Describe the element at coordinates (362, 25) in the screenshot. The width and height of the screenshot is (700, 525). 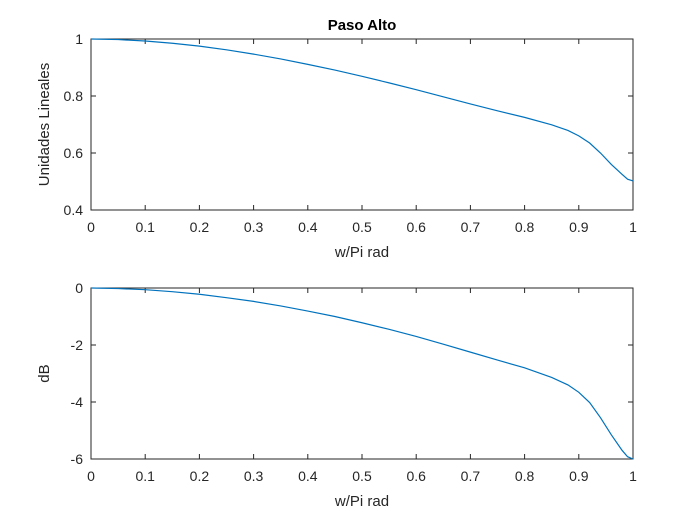
I see `chart-title: Paso Alto` at that location.